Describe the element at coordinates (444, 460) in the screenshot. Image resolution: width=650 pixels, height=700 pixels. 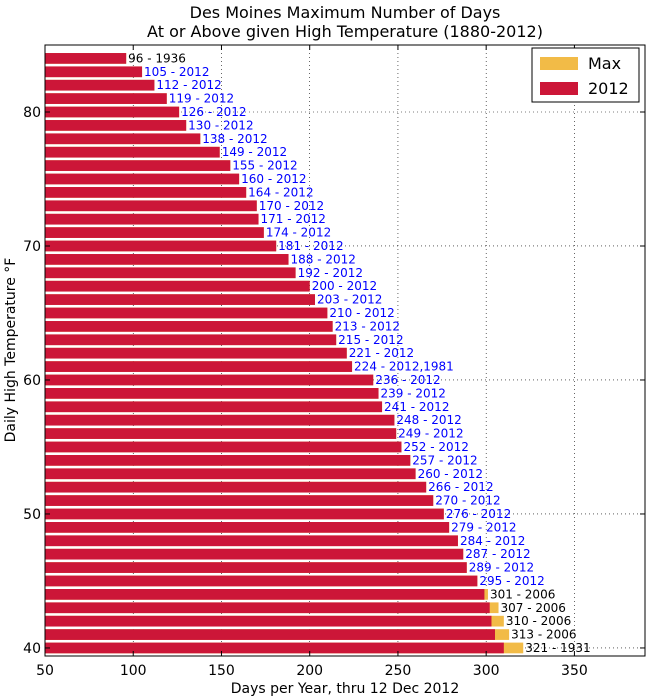
I see `bar-data-label: 257 - 2012` at that location.